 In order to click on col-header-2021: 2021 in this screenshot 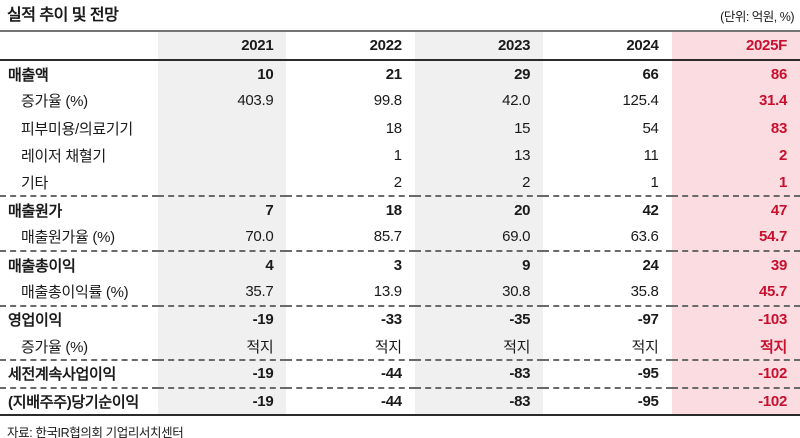, I will do `click(222, 46)`.